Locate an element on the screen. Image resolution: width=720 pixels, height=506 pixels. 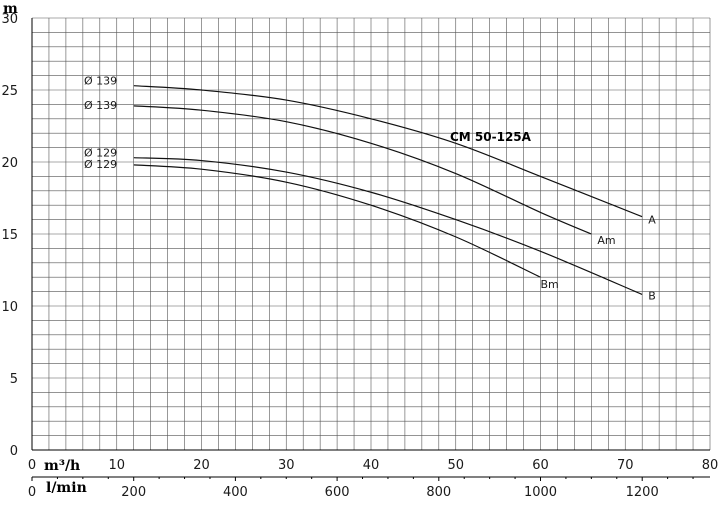
x2-tick-label: 1000 is located at coordinates (540, 492).